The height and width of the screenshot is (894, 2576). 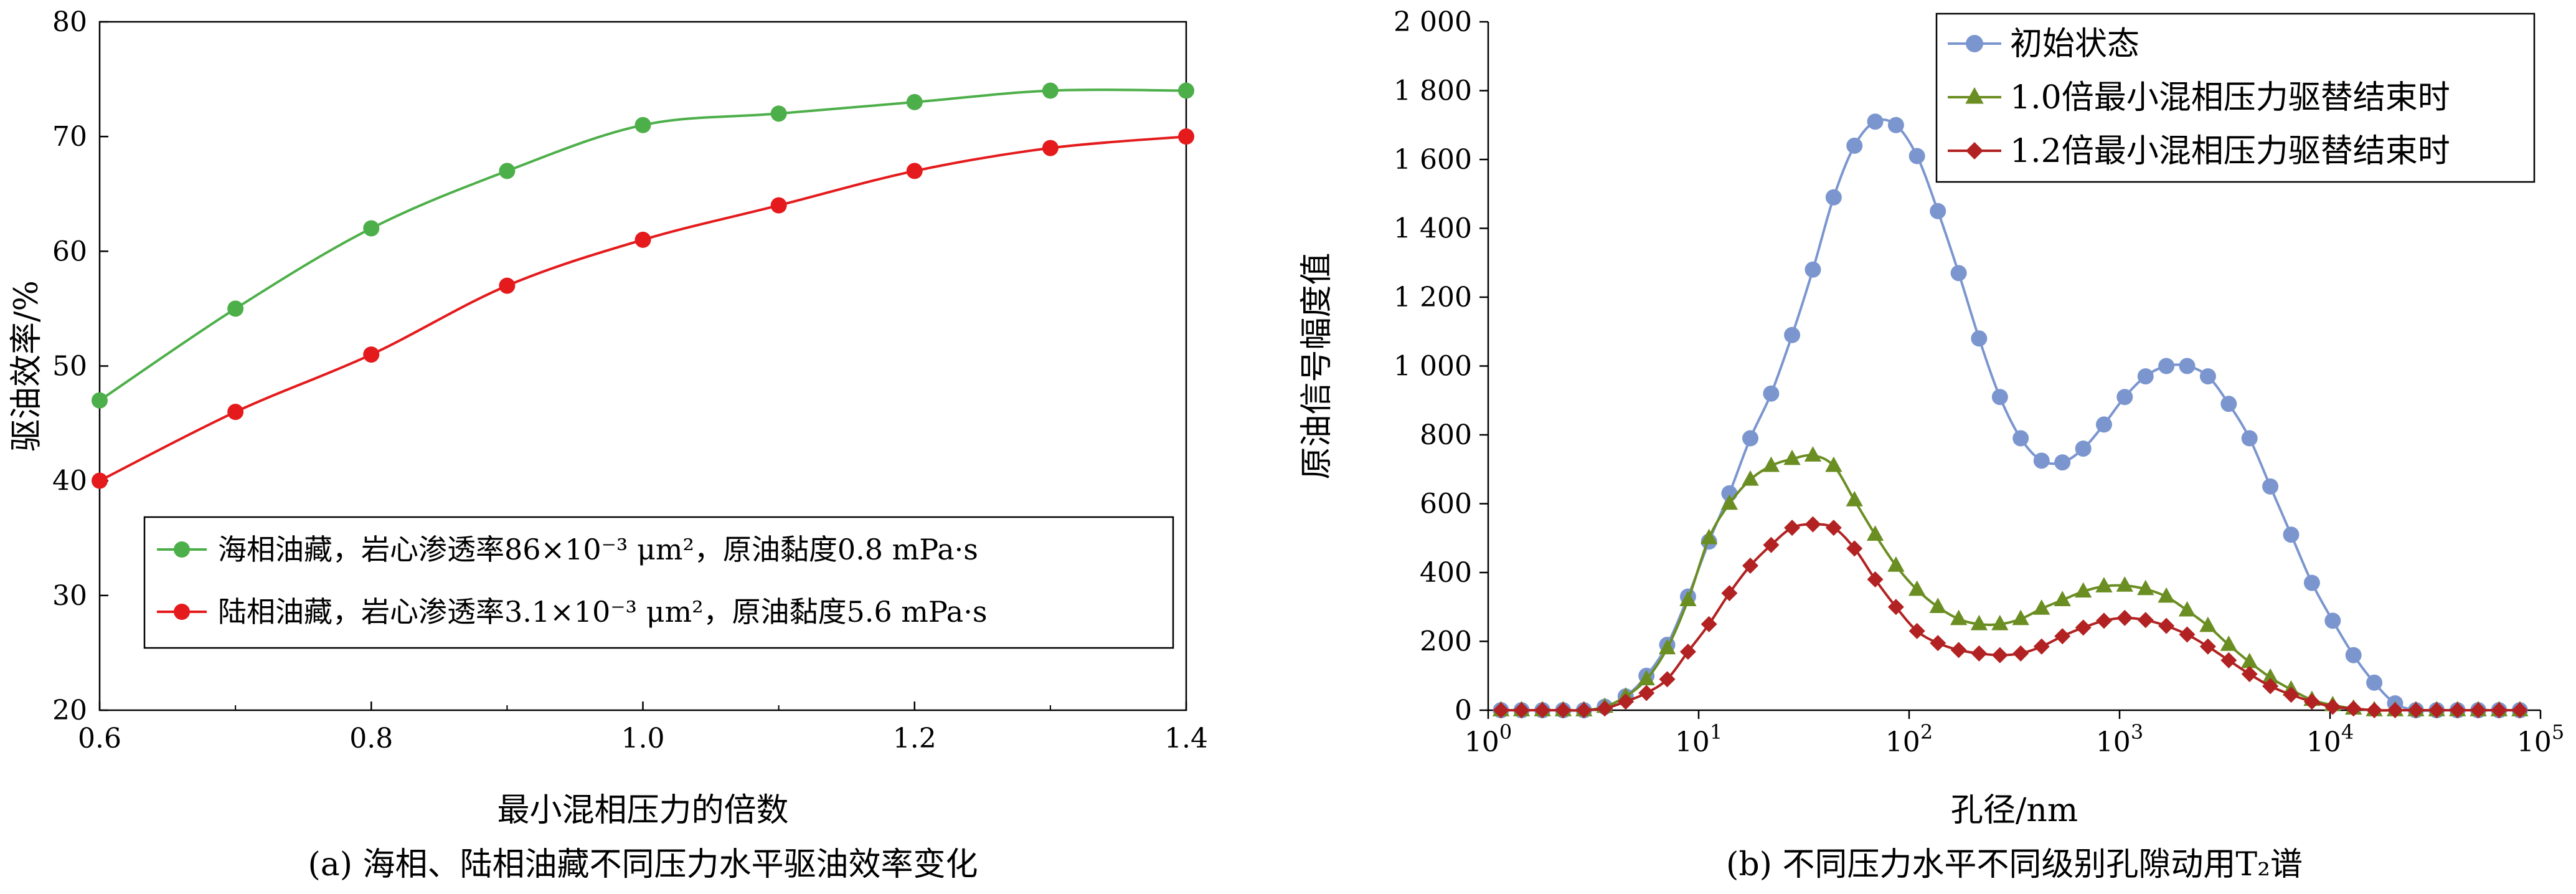 I want to click on chart-b-x-tick-exponent: 5, so click(x=2558, y=732).